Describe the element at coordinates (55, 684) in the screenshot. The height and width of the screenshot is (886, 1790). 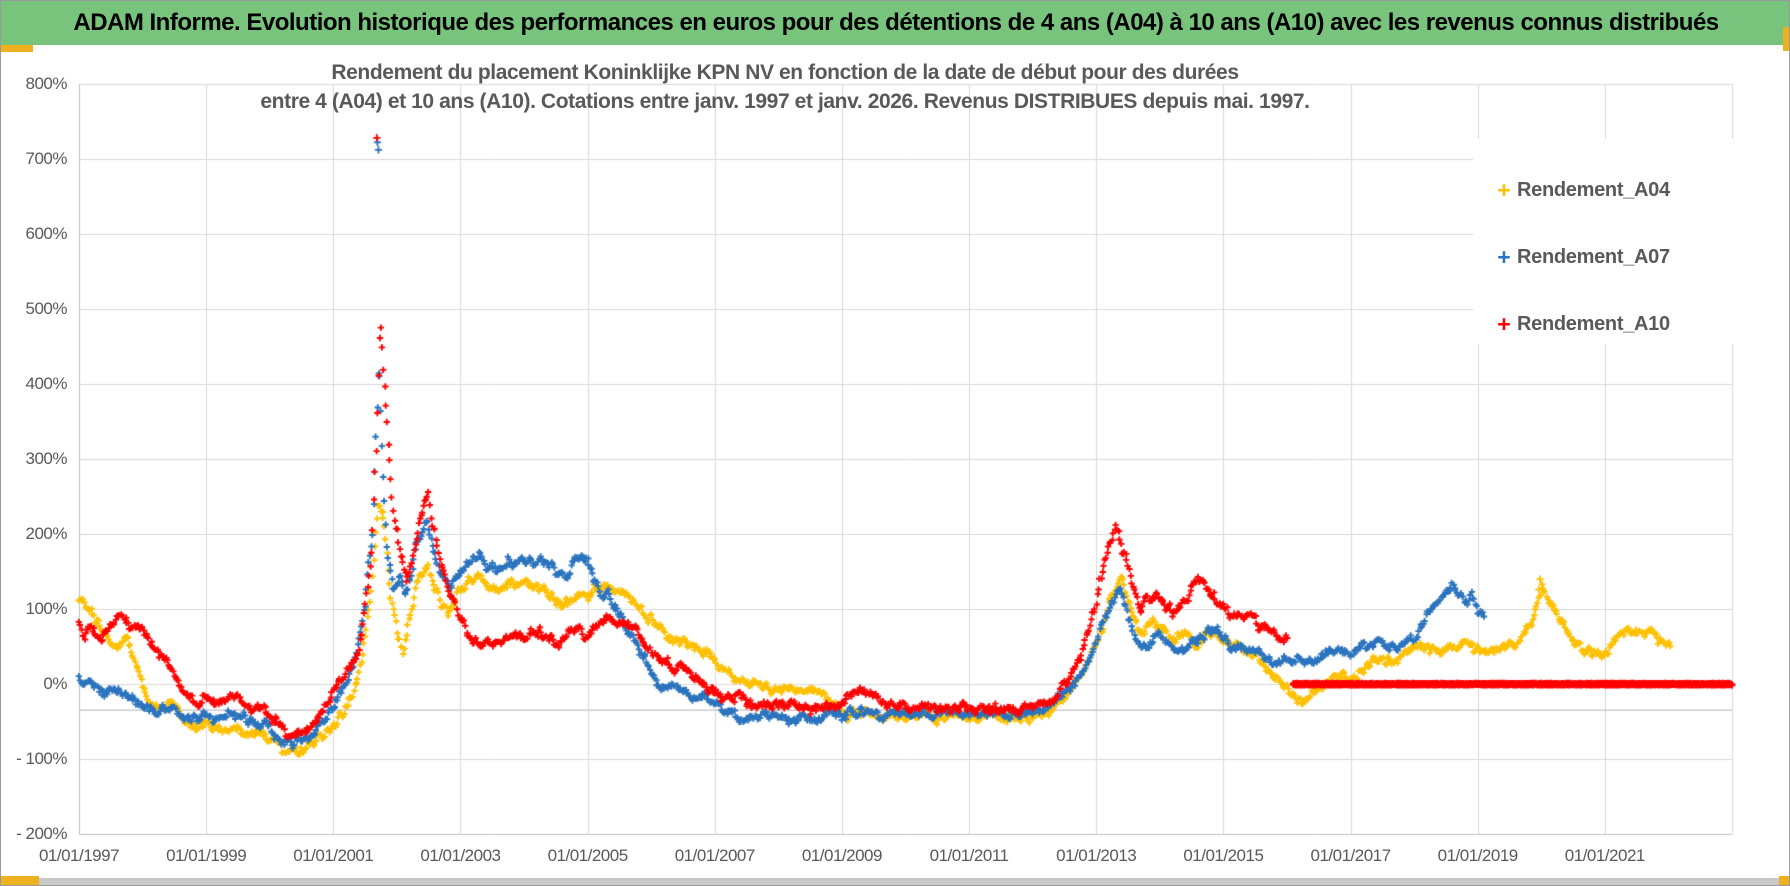
I see `y-tick-label: 0%` at that location.